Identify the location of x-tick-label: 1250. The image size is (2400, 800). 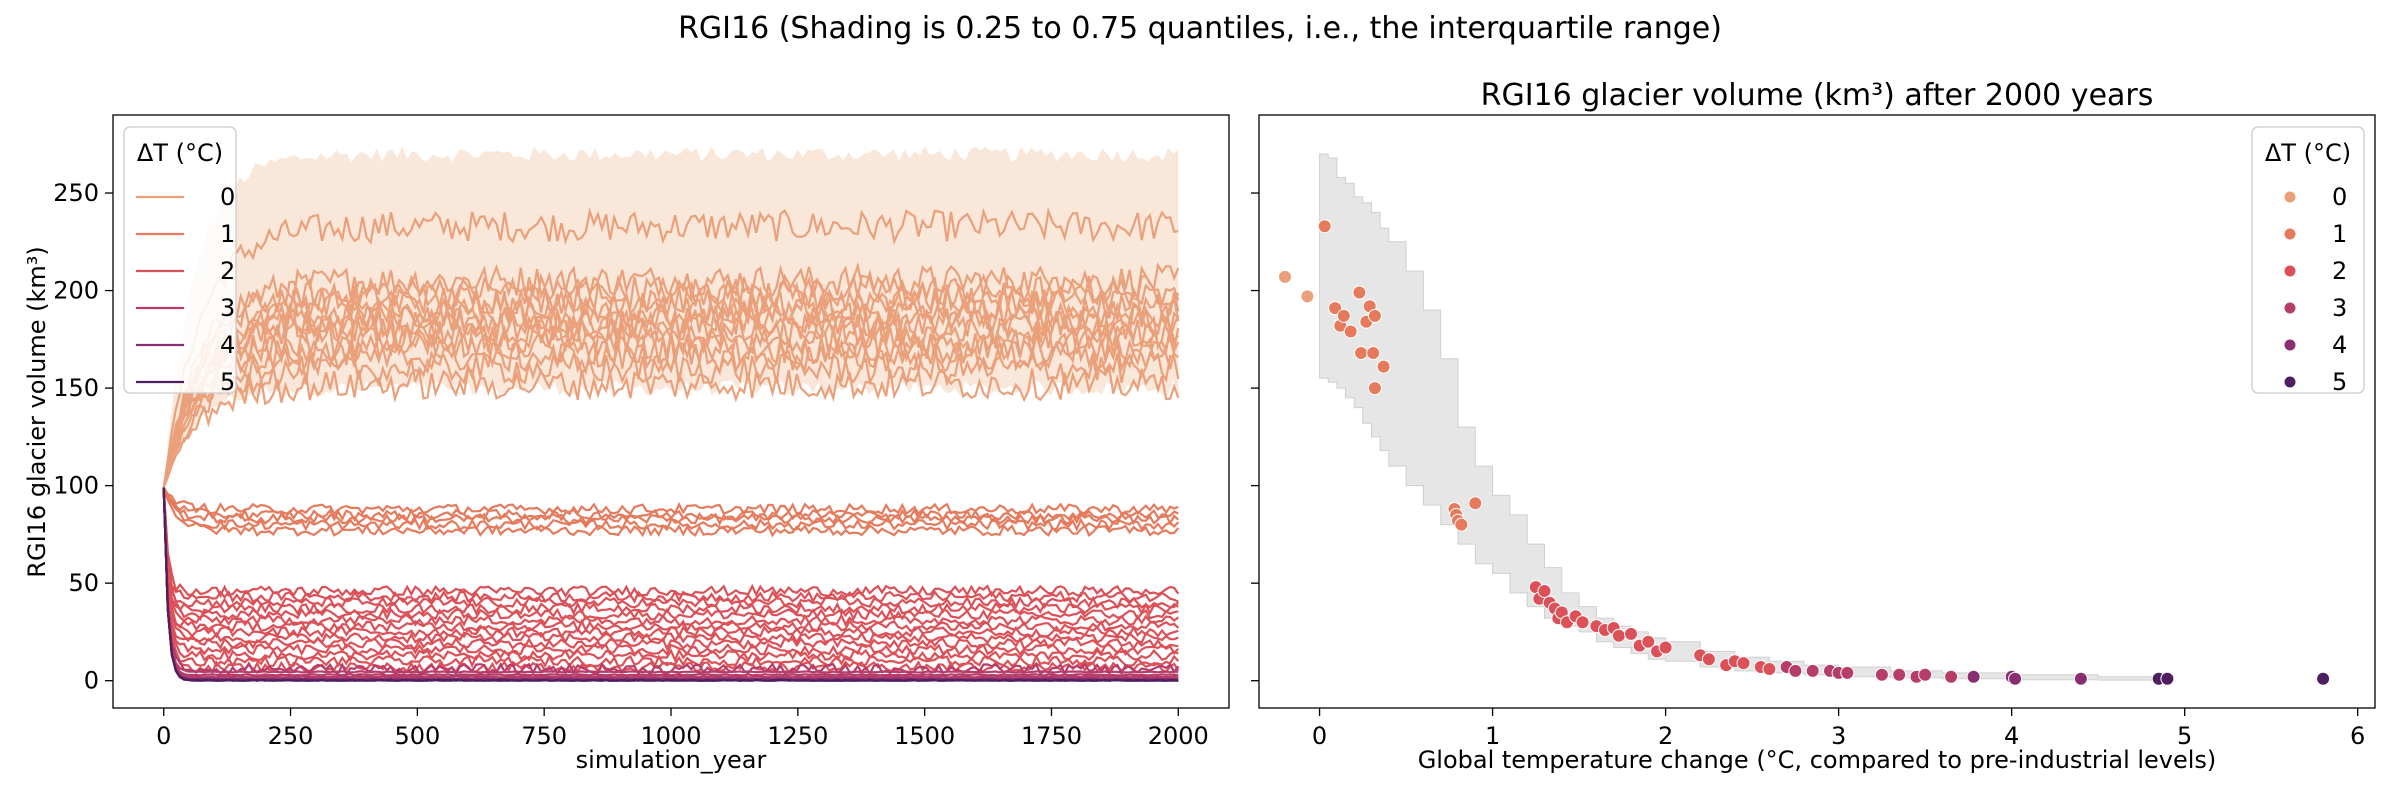
(797, 736).